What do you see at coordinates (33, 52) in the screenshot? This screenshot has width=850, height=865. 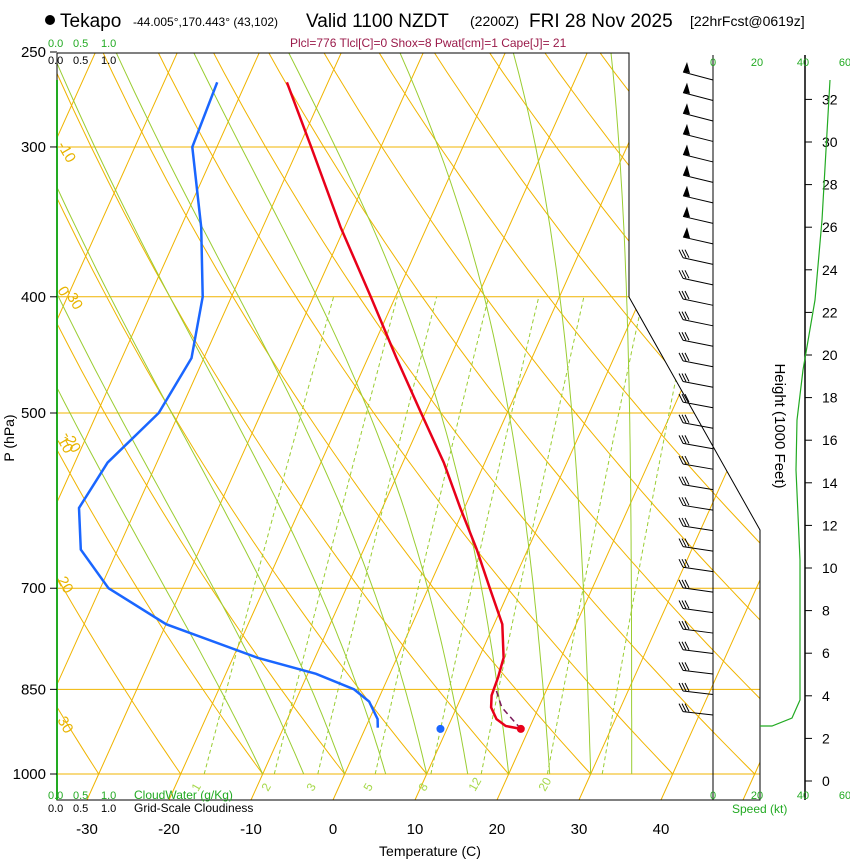 I see `pressure-tick-label: 250` at bounding box center [33, 52].